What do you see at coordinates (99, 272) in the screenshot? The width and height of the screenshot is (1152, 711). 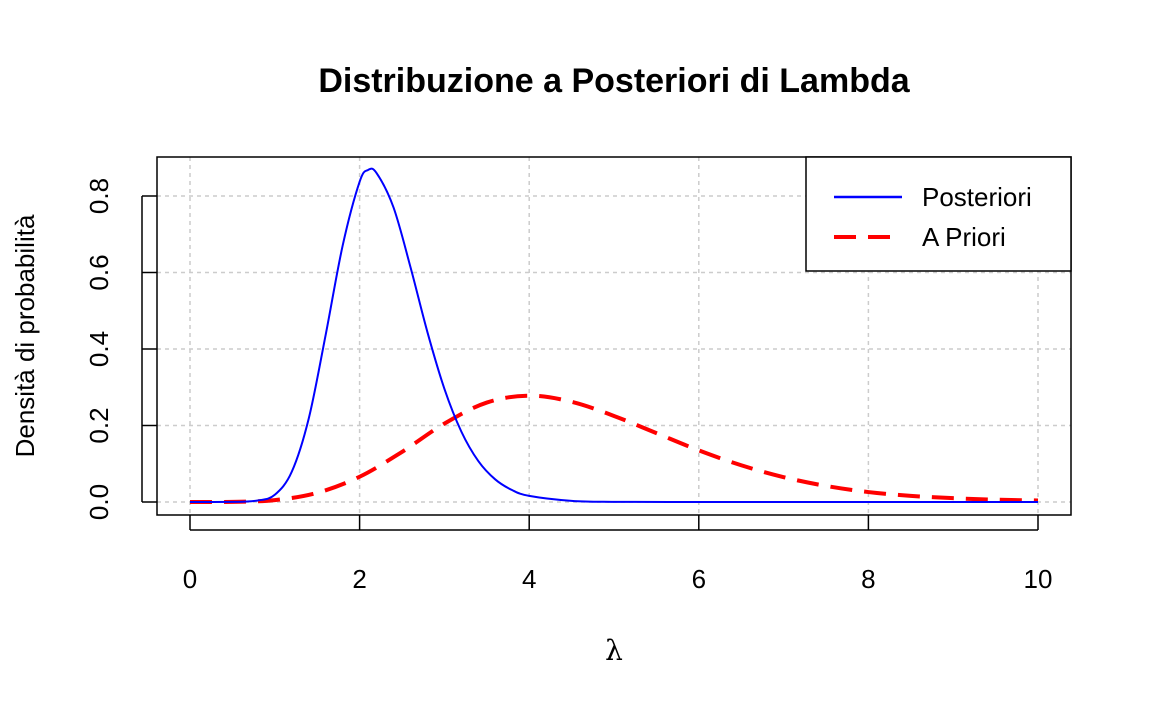 I see `y-tick-label: 0.6` at bounding box center [99, 272].